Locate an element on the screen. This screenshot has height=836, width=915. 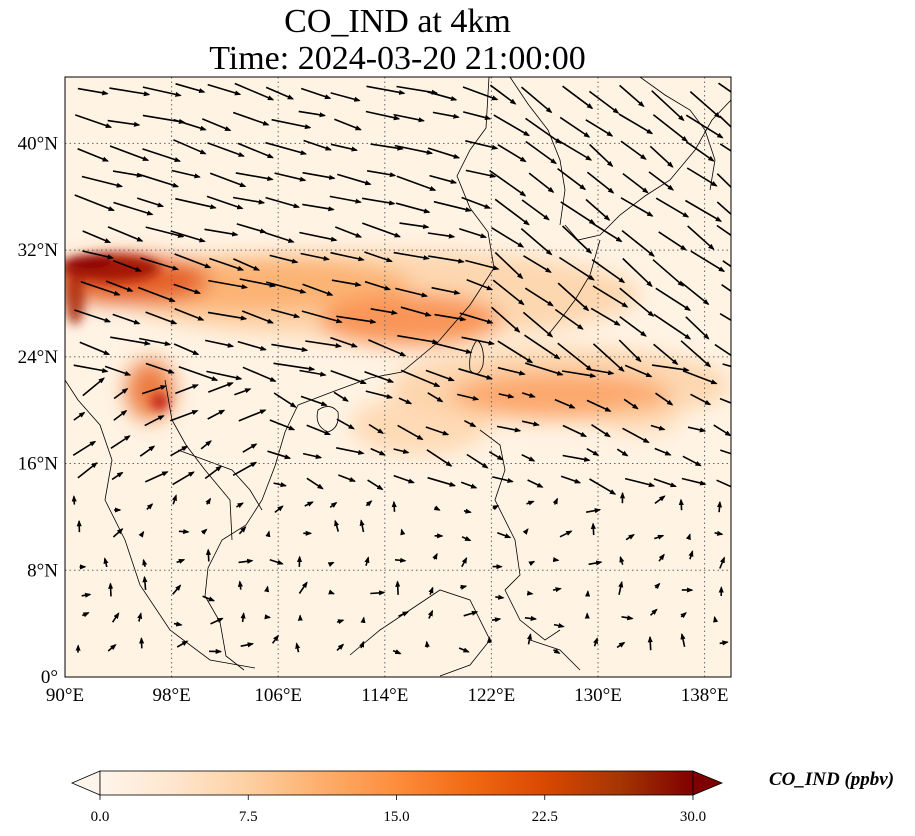
lat-tick-label: 40°N is located at coordinates (38, 143).